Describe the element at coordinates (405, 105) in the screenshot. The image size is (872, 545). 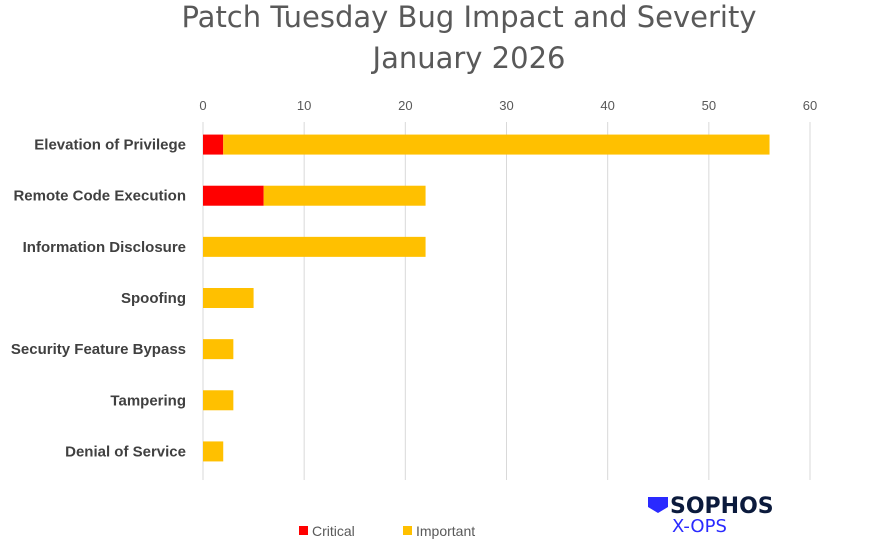
I see `x-tick-label: 20` at that location.